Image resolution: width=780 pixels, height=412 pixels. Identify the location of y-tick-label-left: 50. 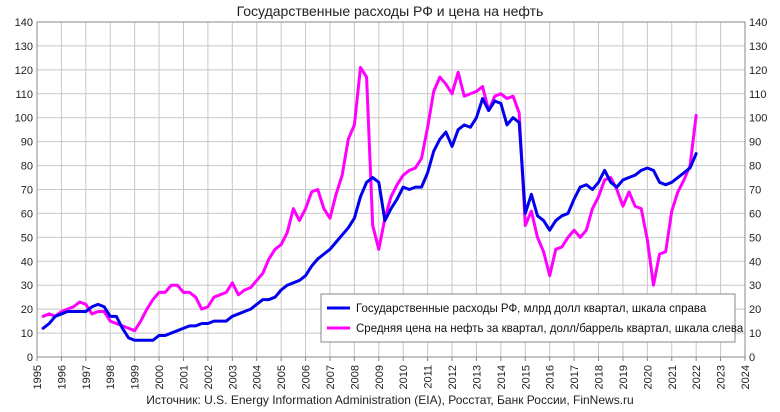
(27, 238).